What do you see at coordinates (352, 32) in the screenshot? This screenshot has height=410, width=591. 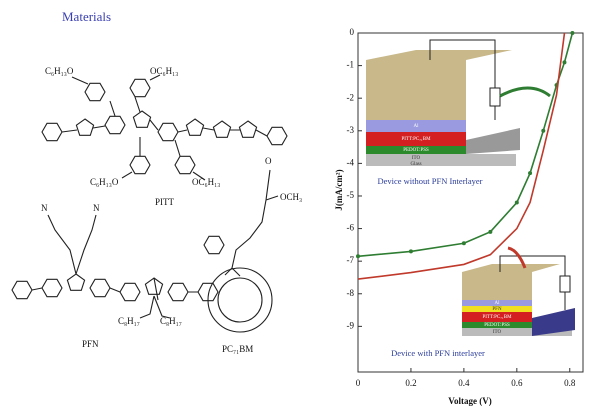 I see `y-tick-label: 0` at bounding box center [352, 32].